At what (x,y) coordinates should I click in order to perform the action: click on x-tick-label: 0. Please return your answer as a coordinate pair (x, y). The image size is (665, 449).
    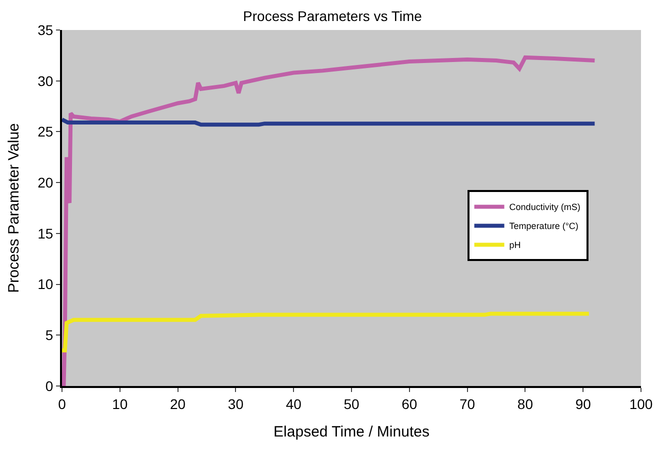
    Looking at the image, I should click on (62, 404).